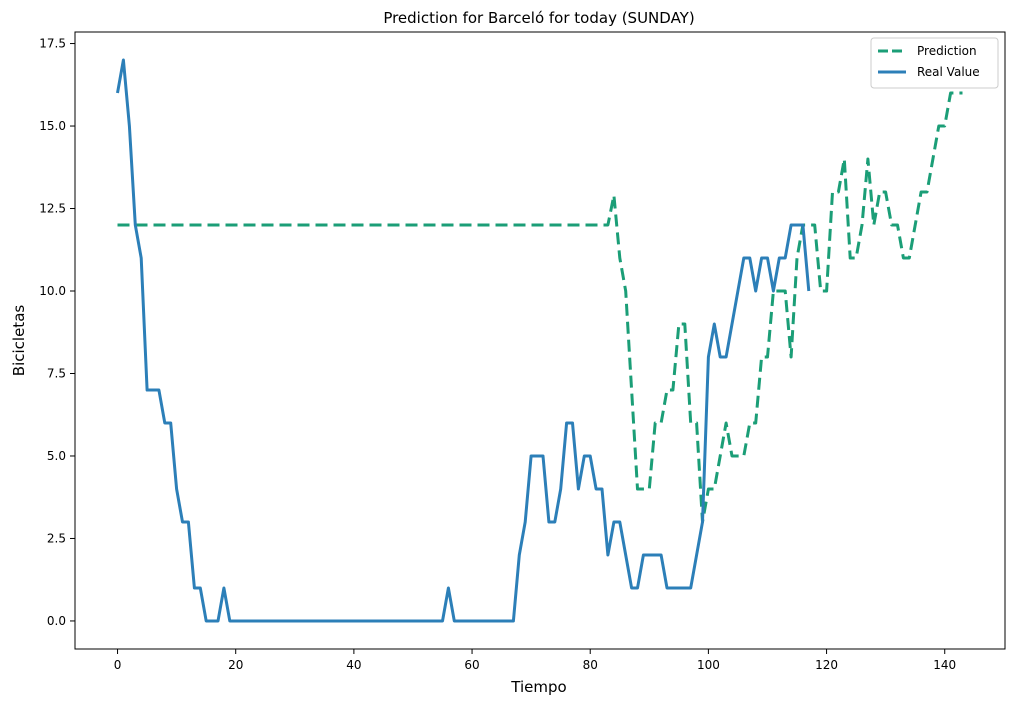  What do you see at coordinates (708, 665) in the screenshot?
I see `x-tick-label: 100` at bounding box center [708, 665].